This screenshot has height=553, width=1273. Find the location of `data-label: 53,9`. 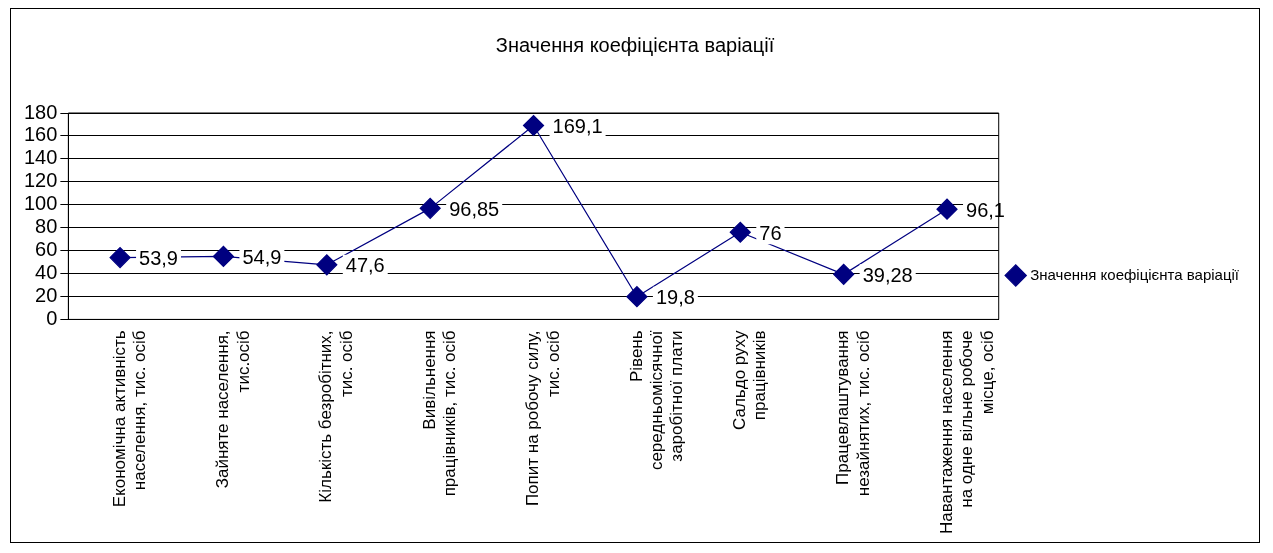

data-label: 53,9 is located at coordinates (158, 258).